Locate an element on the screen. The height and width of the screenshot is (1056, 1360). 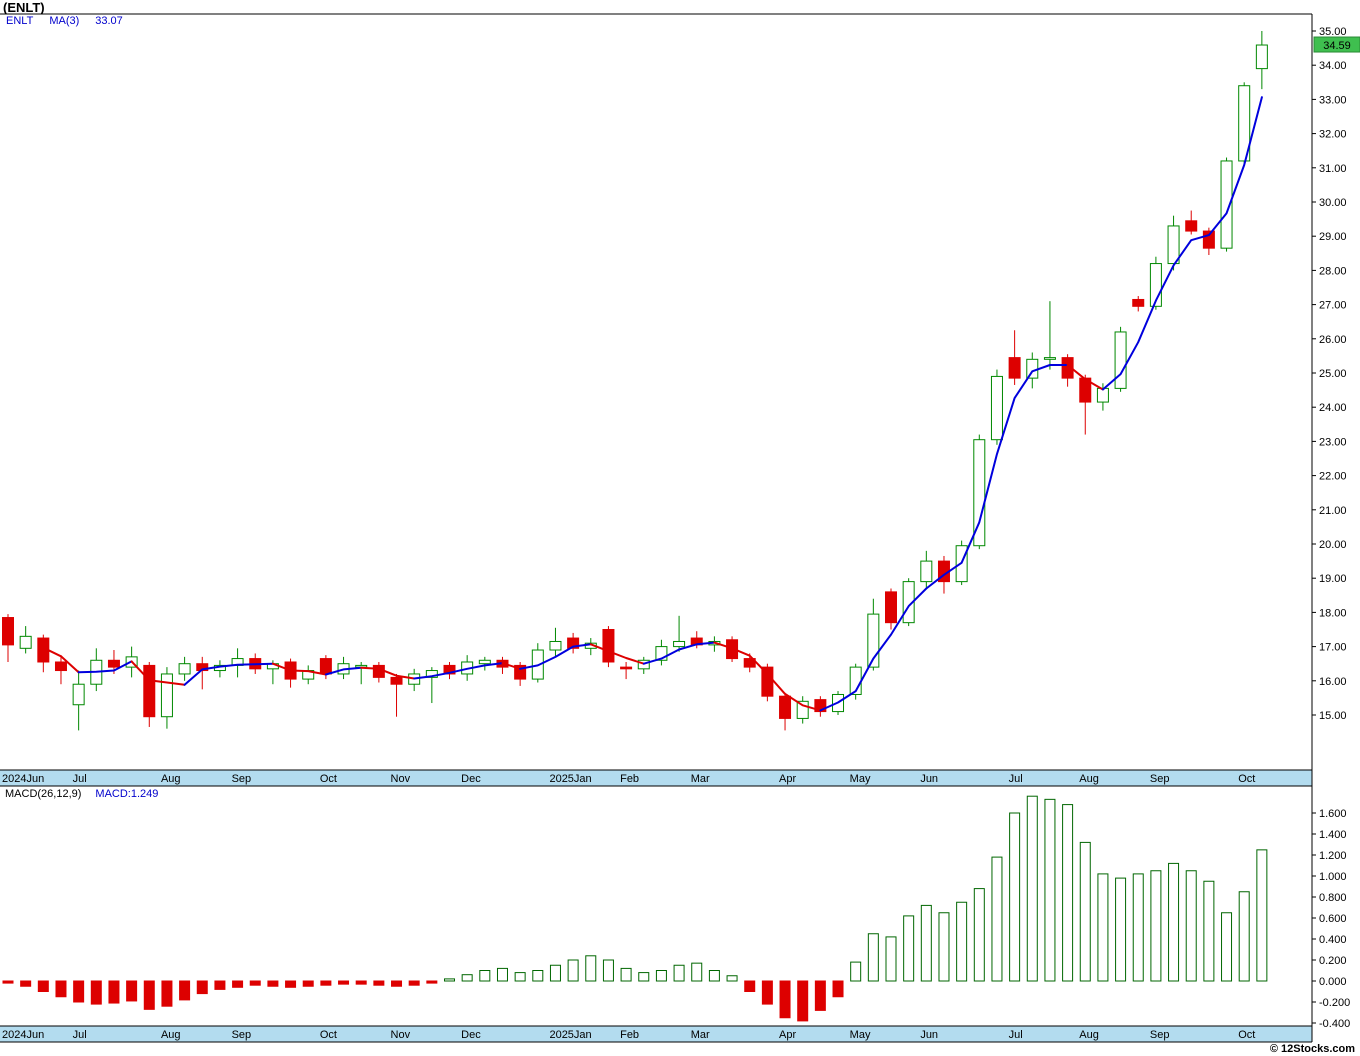
price-axis-label: 23.00 is located at coordinates (1333, 442).